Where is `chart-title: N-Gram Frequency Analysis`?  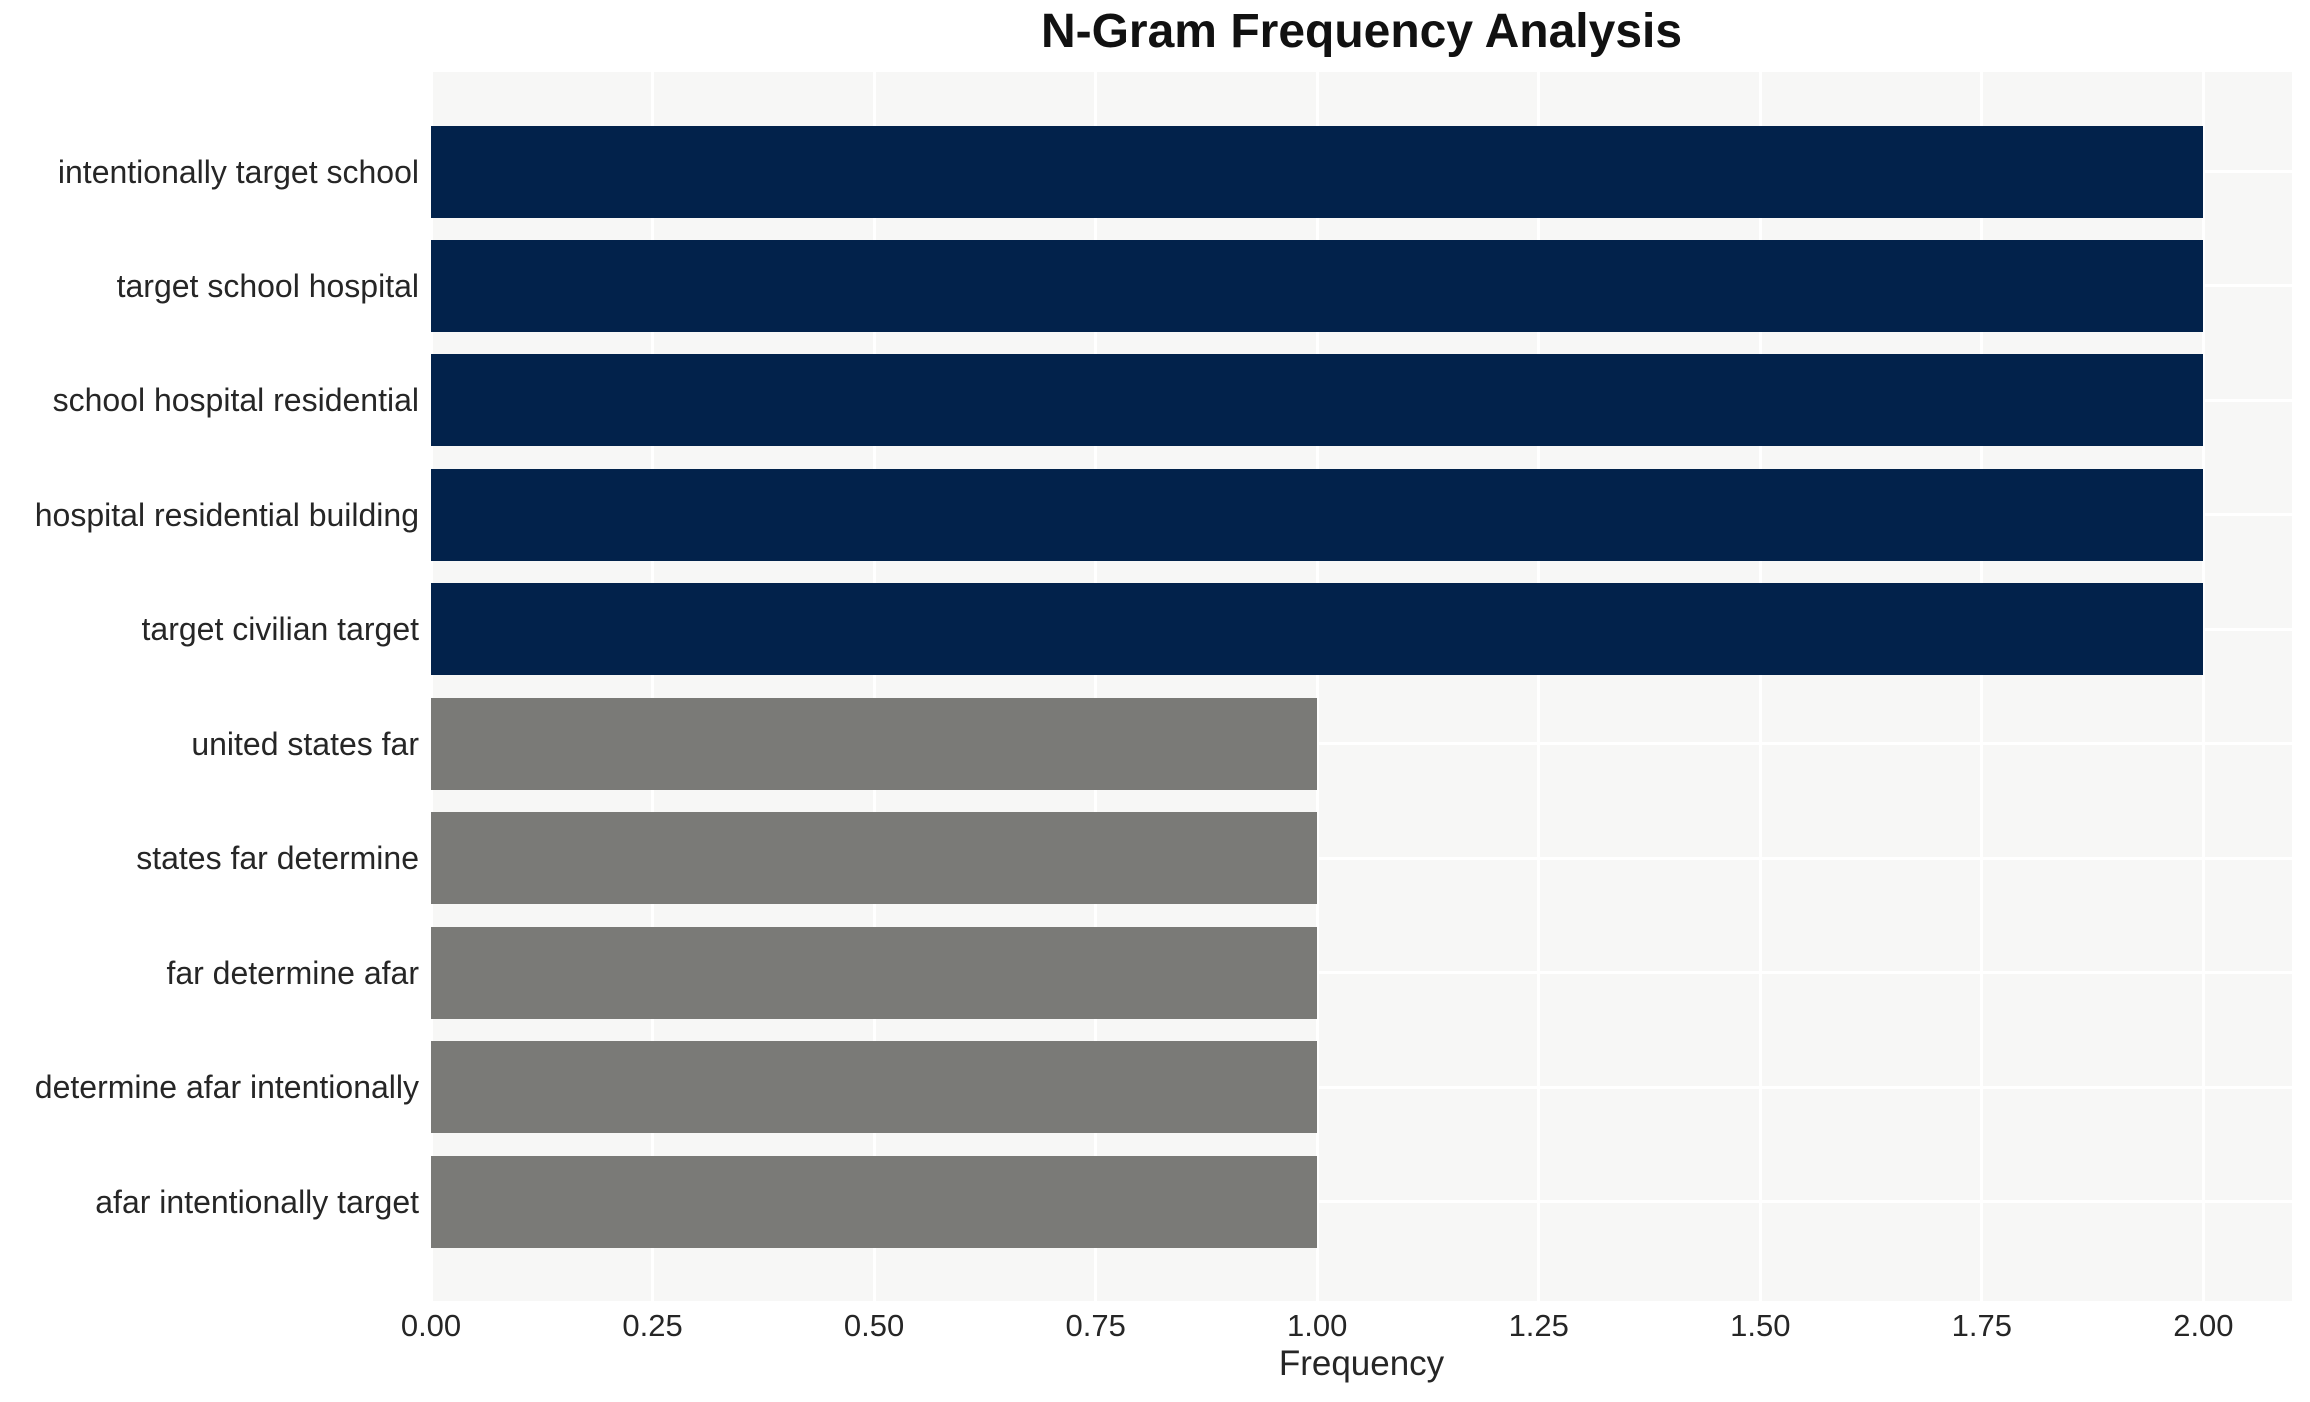 chart-title: N-Gram Frequency Analysis is located at coordinates (1361, 31).